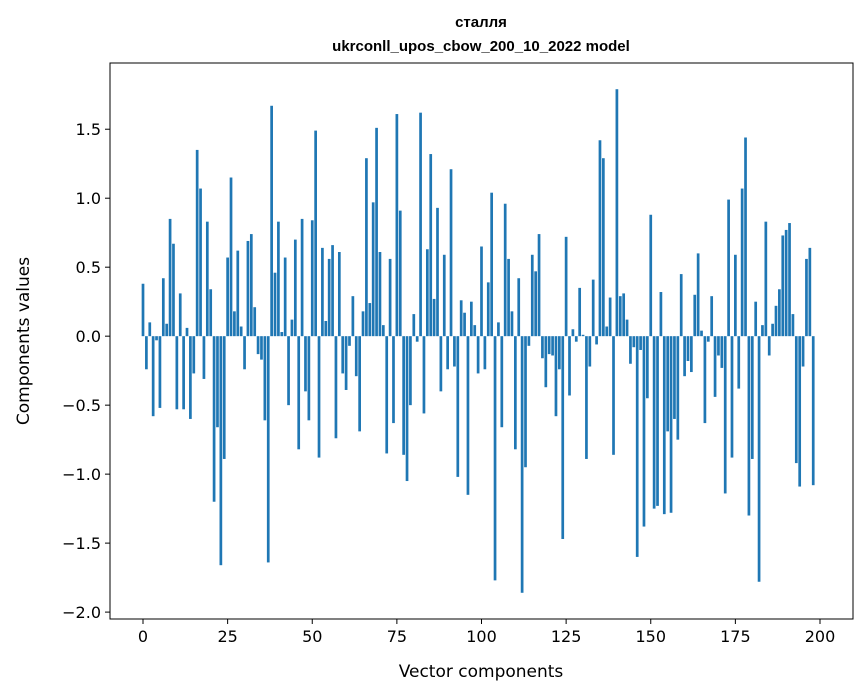 Image resolution: width=867 pixels, height=696 pixels. Describe the element at coordinates (86, 371) in the screenshot. I see `y-axis: −2.0 −1.5 −1.0 −0.5 0.0 0.5 1.0 1.5` at that location.